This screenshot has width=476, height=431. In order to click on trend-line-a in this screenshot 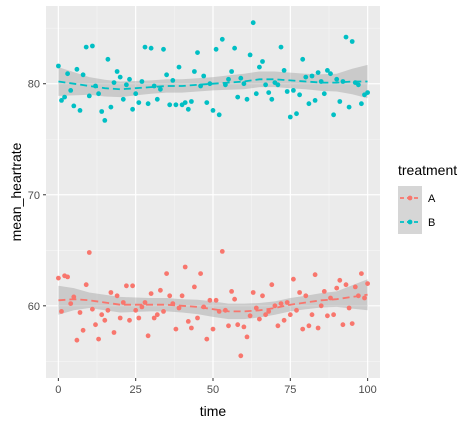, I will do `click(213, 303)`.